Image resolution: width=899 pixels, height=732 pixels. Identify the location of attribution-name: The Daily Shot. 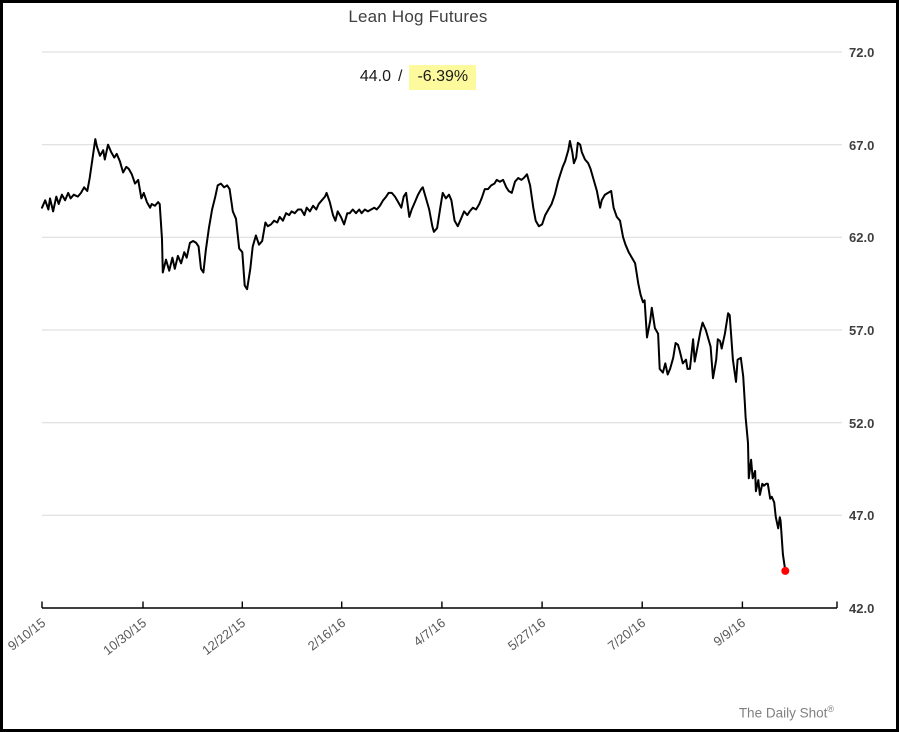
(783, 713).